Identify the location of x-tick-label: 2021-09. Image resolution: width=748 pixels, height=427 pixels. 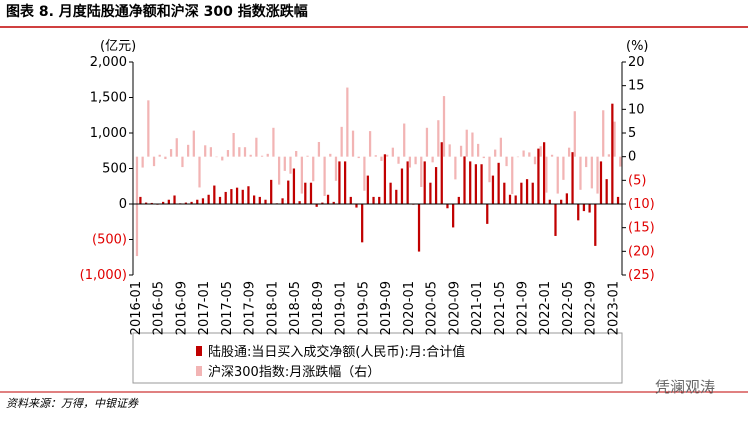
(522, 308).